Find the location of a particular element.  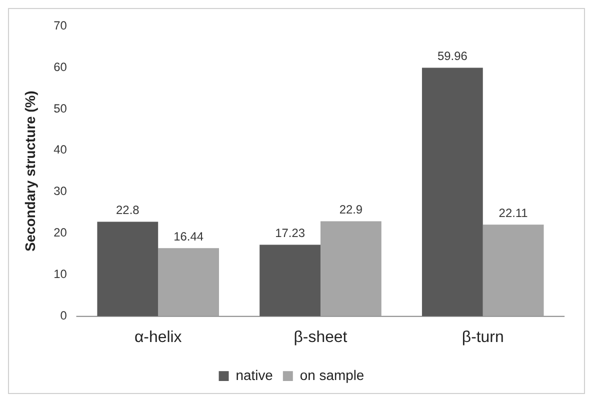

y-tick-label: 20 is located at coordinates (61, 233).